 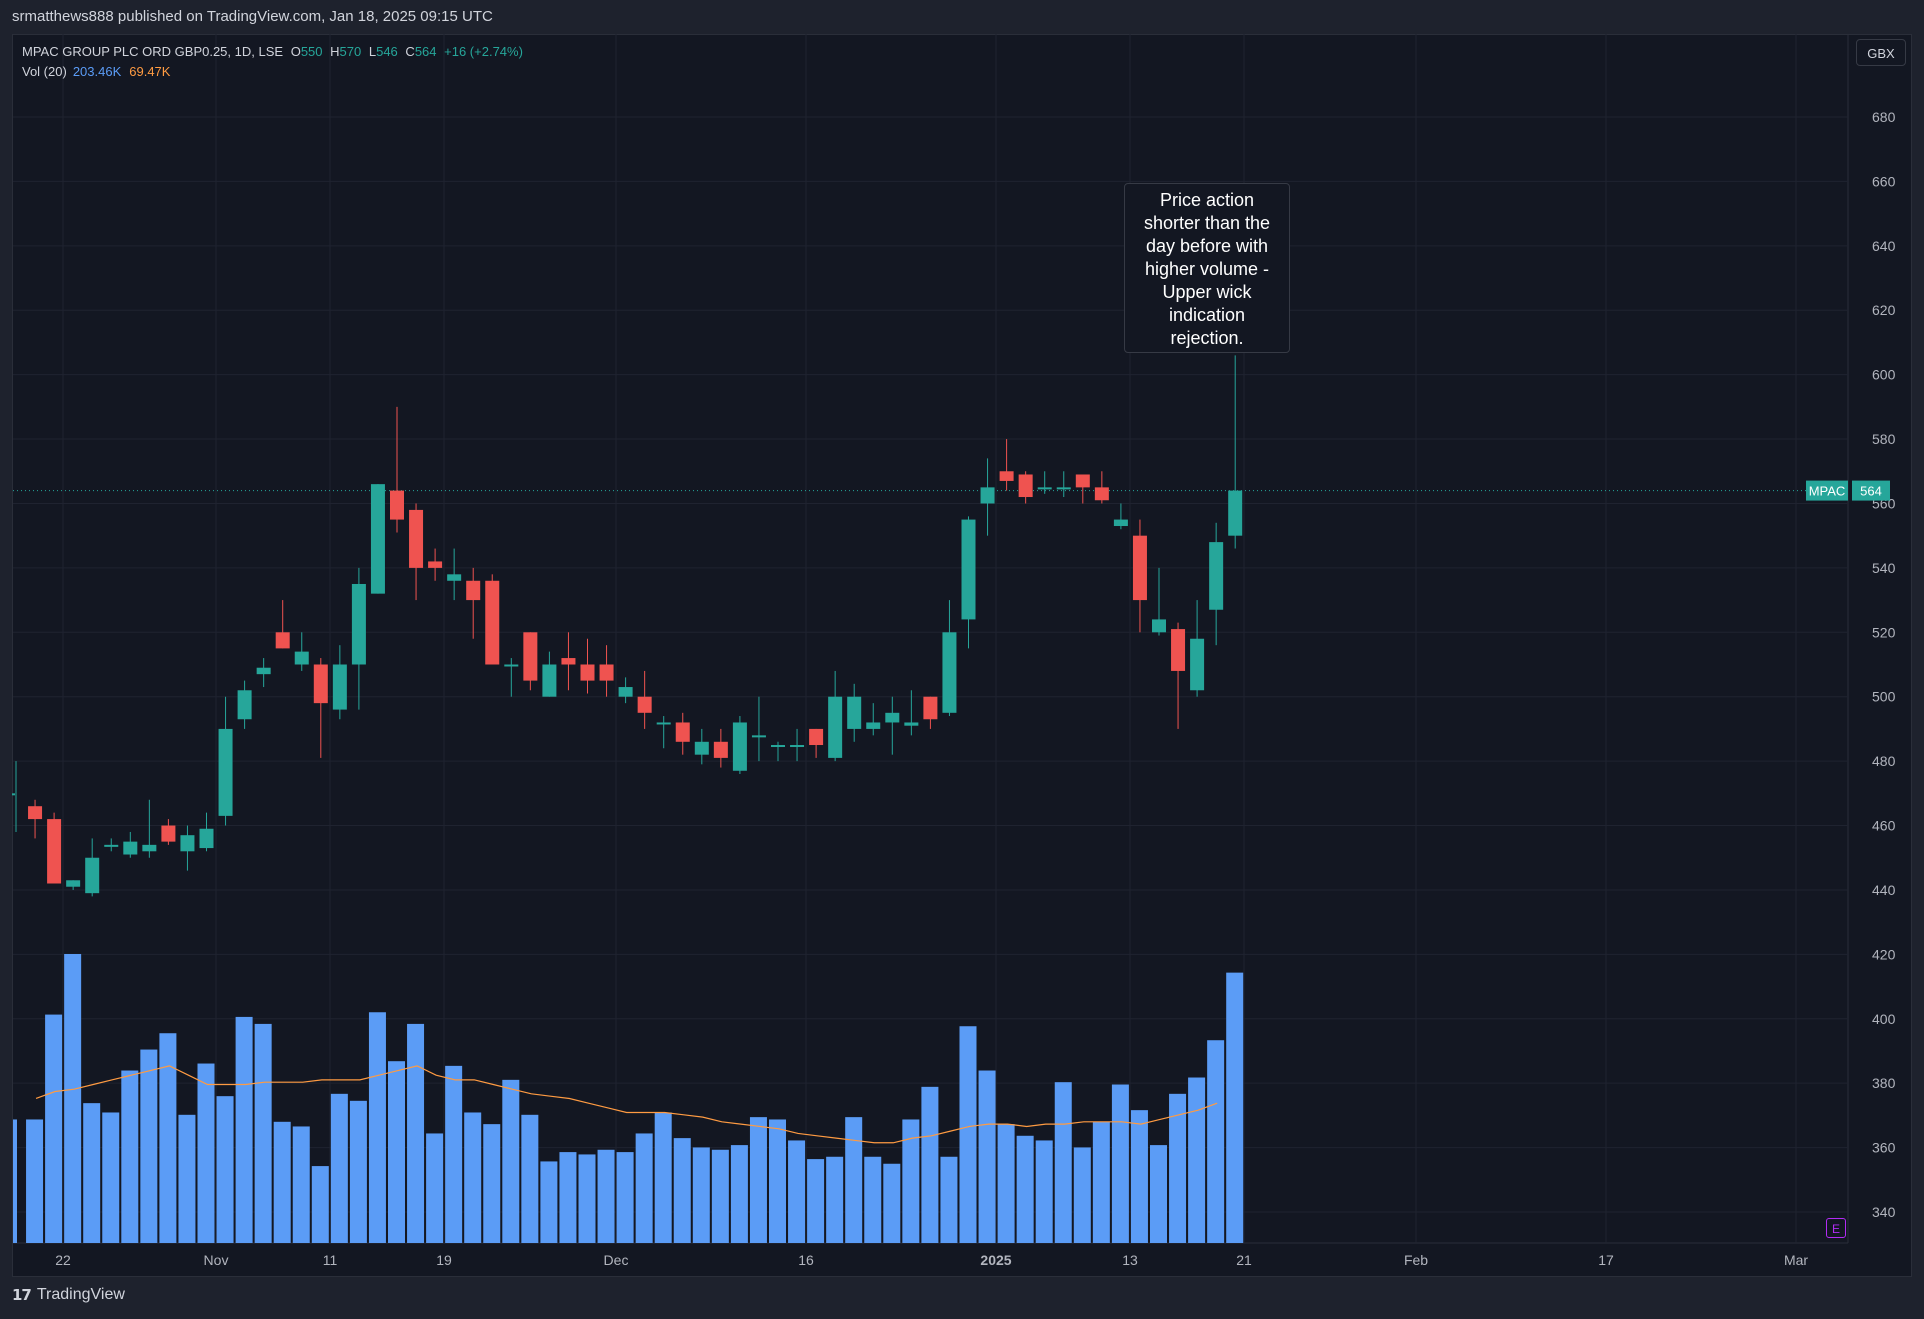 What do you see at coordinates (1836, 1228) in the screenshot?
I see `earnings-badge: E` at bounding box center [1836, 1228].